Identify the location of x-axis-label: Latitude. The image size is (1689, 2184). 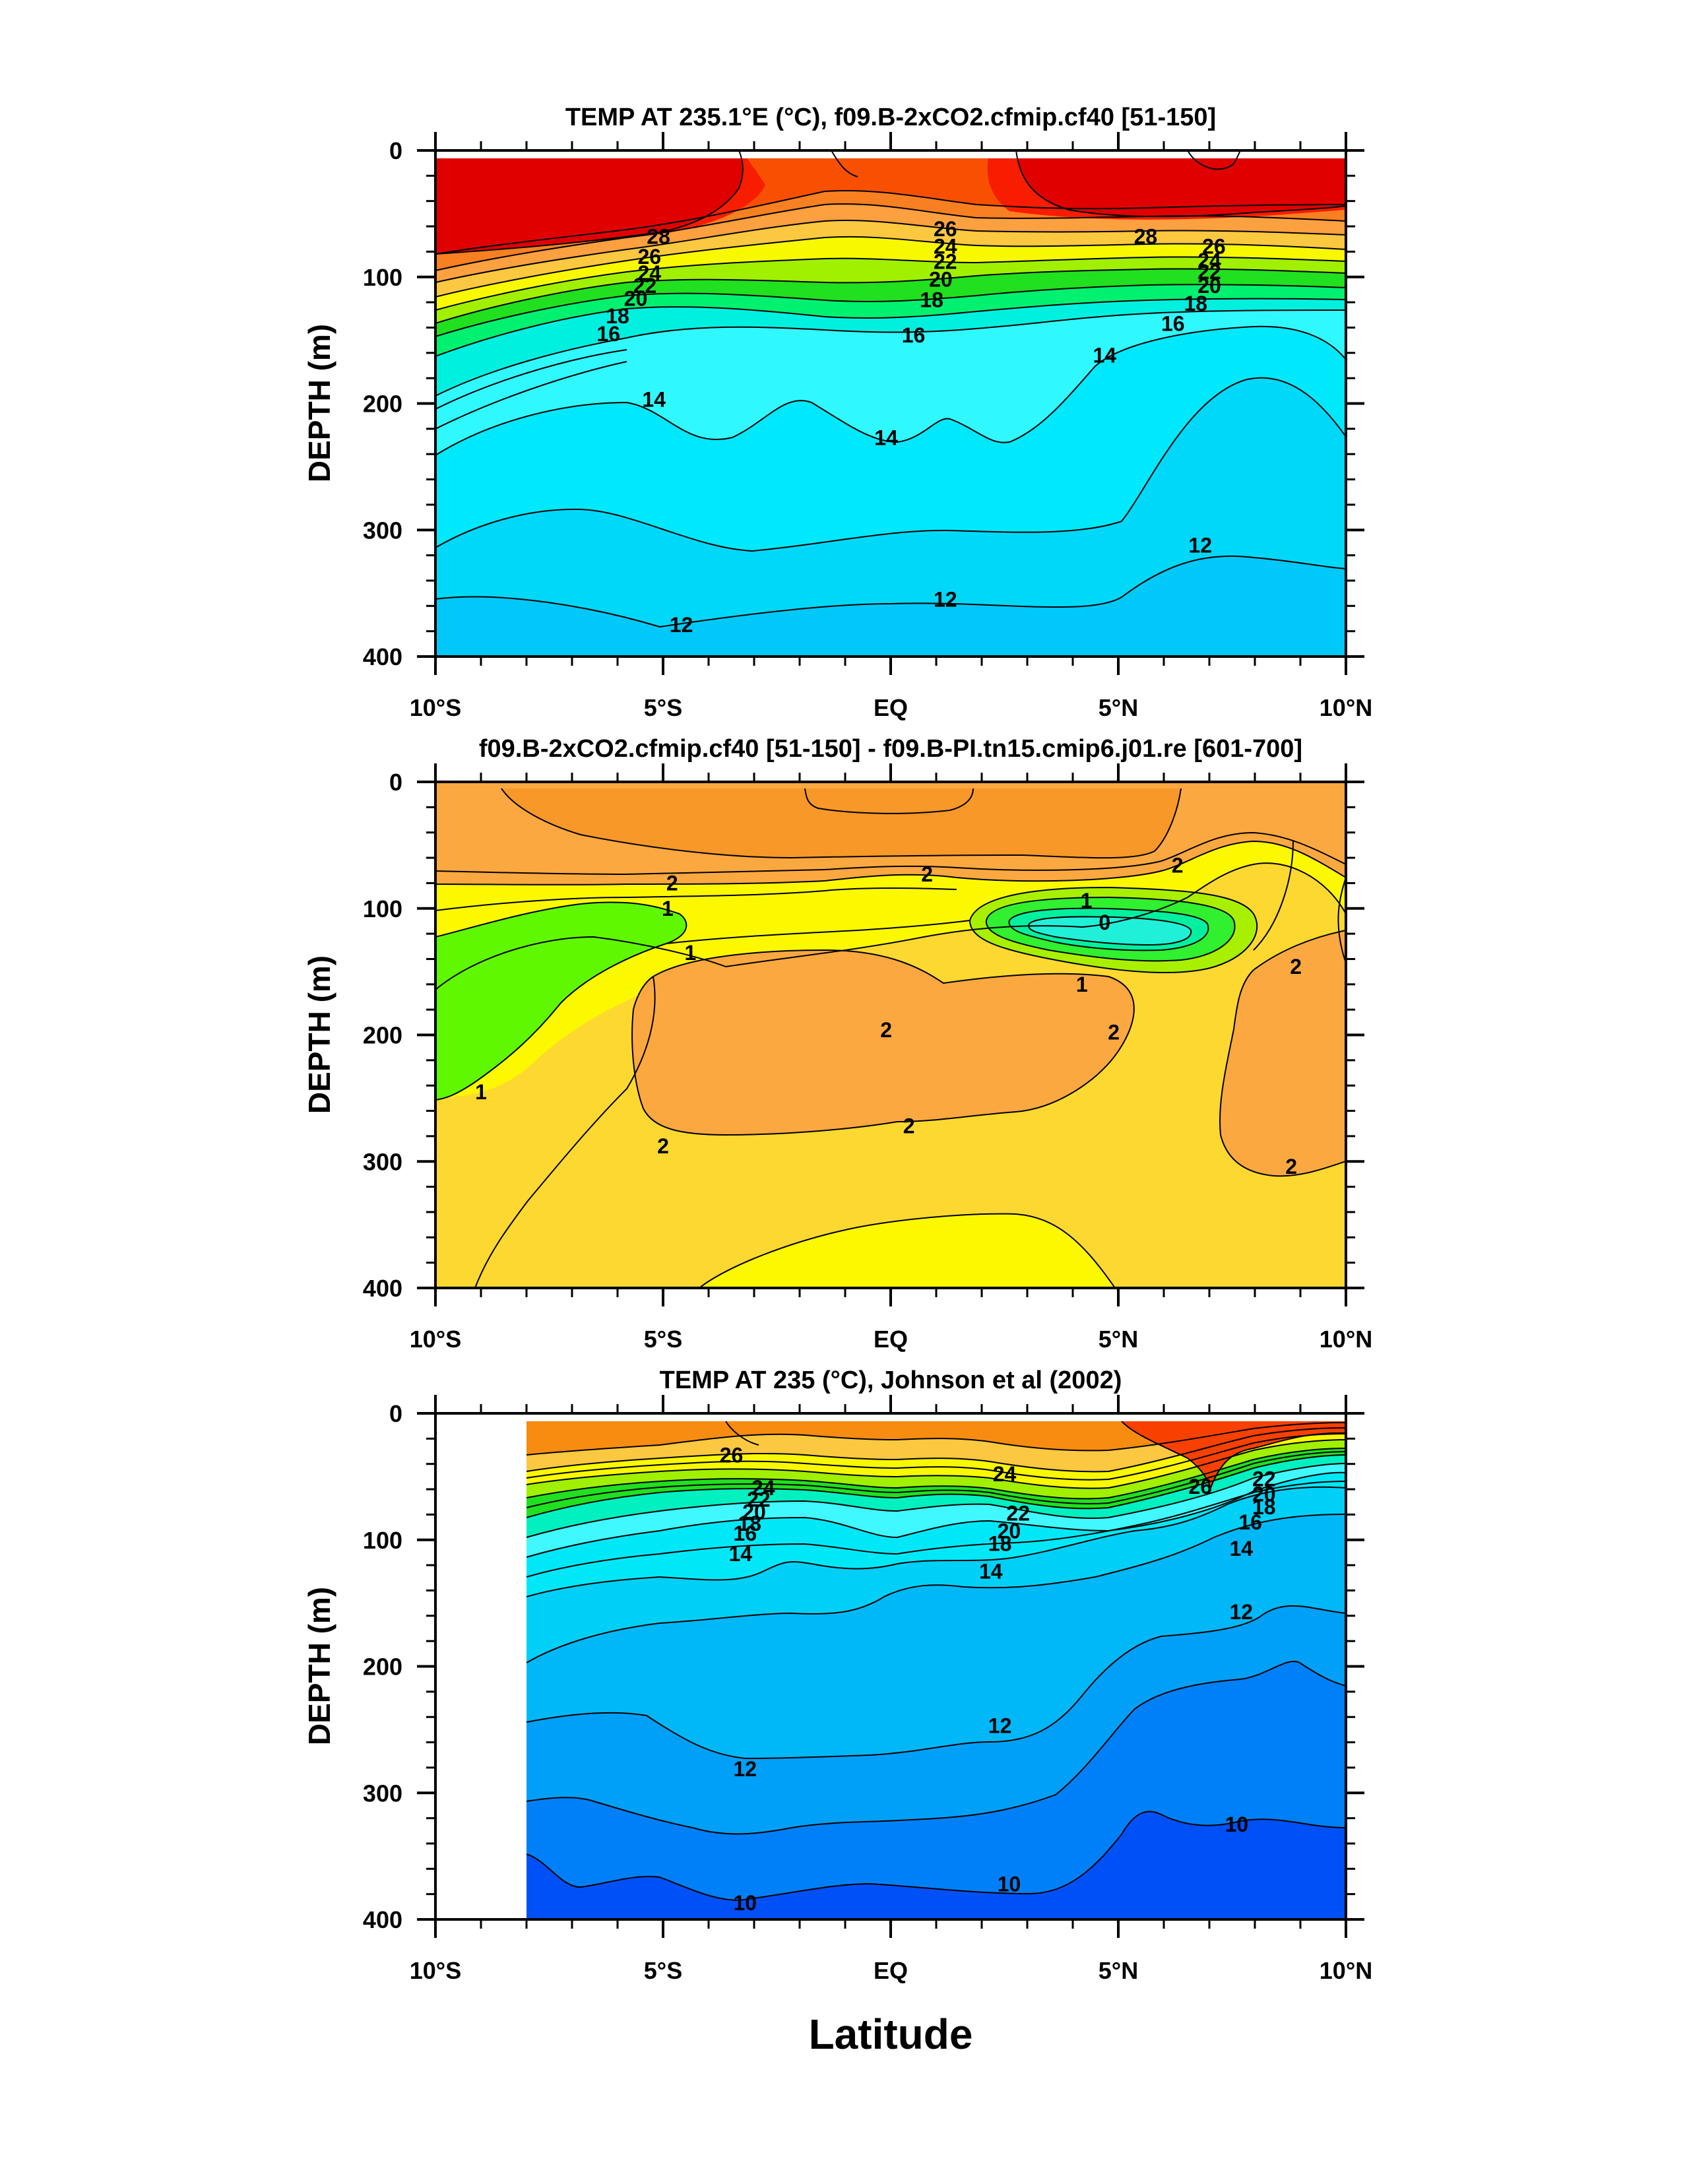
(891, 2034).